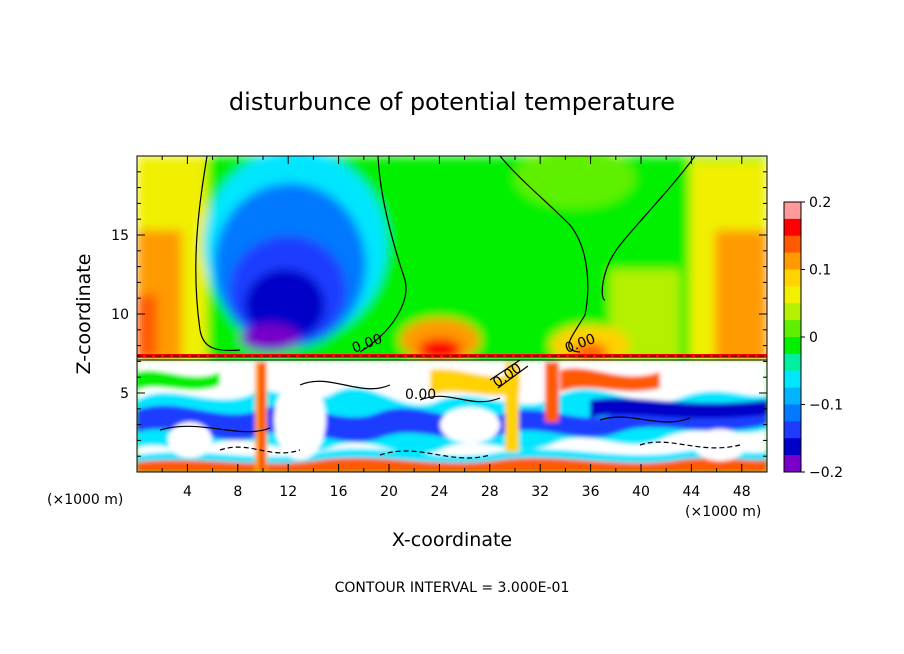 The image size is (904, 654). I want to click on y-axis-label: Z-coordinate, so click(84, 314).